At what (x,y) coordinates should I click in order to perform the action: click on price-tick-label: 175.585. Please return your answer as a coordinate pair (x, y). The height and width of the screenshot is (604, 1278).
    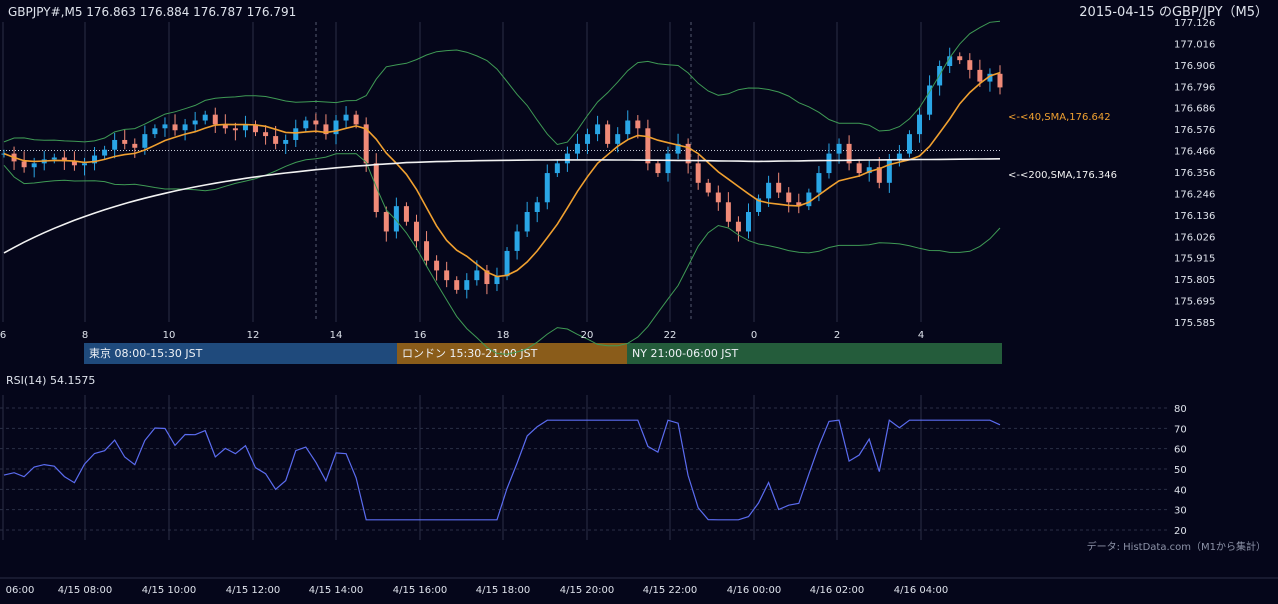
    Looking at the image, I should click on (1194, 323).